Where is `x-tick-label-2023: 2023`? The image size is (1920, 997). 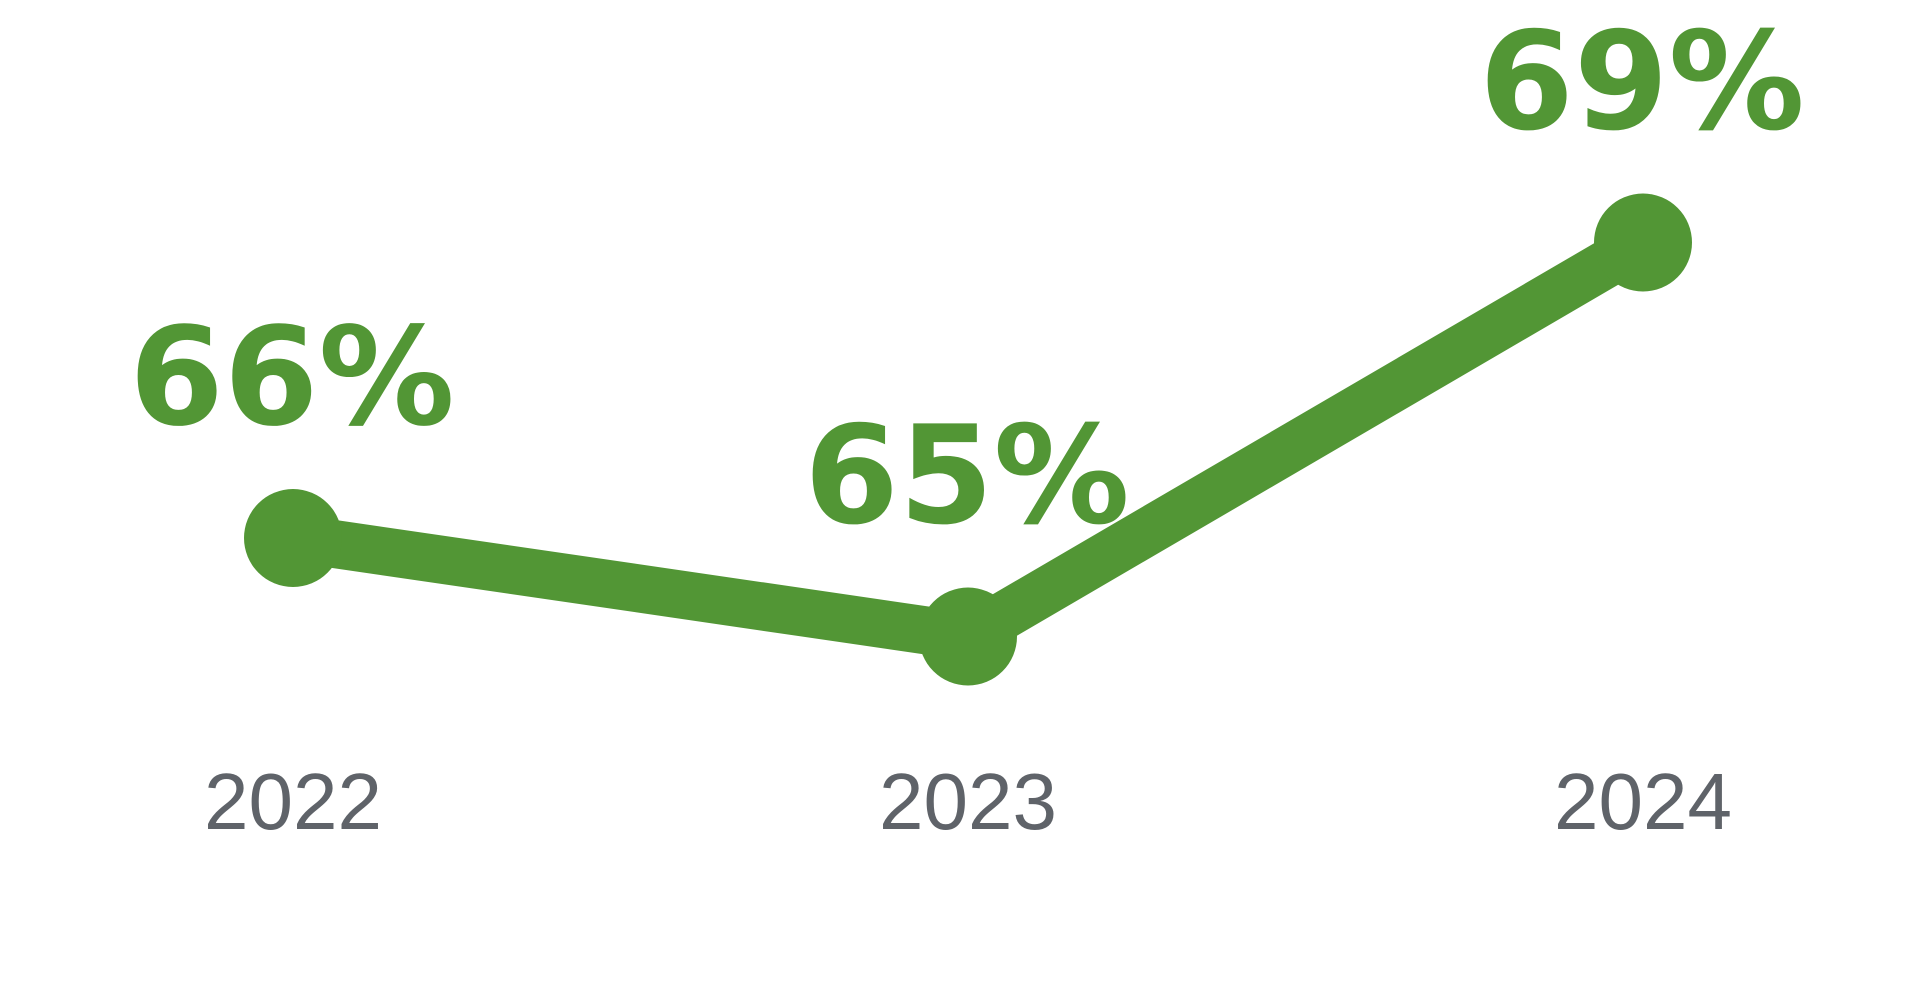
x-tick-label-2023: 2023 is located at coordinates (968, 801).